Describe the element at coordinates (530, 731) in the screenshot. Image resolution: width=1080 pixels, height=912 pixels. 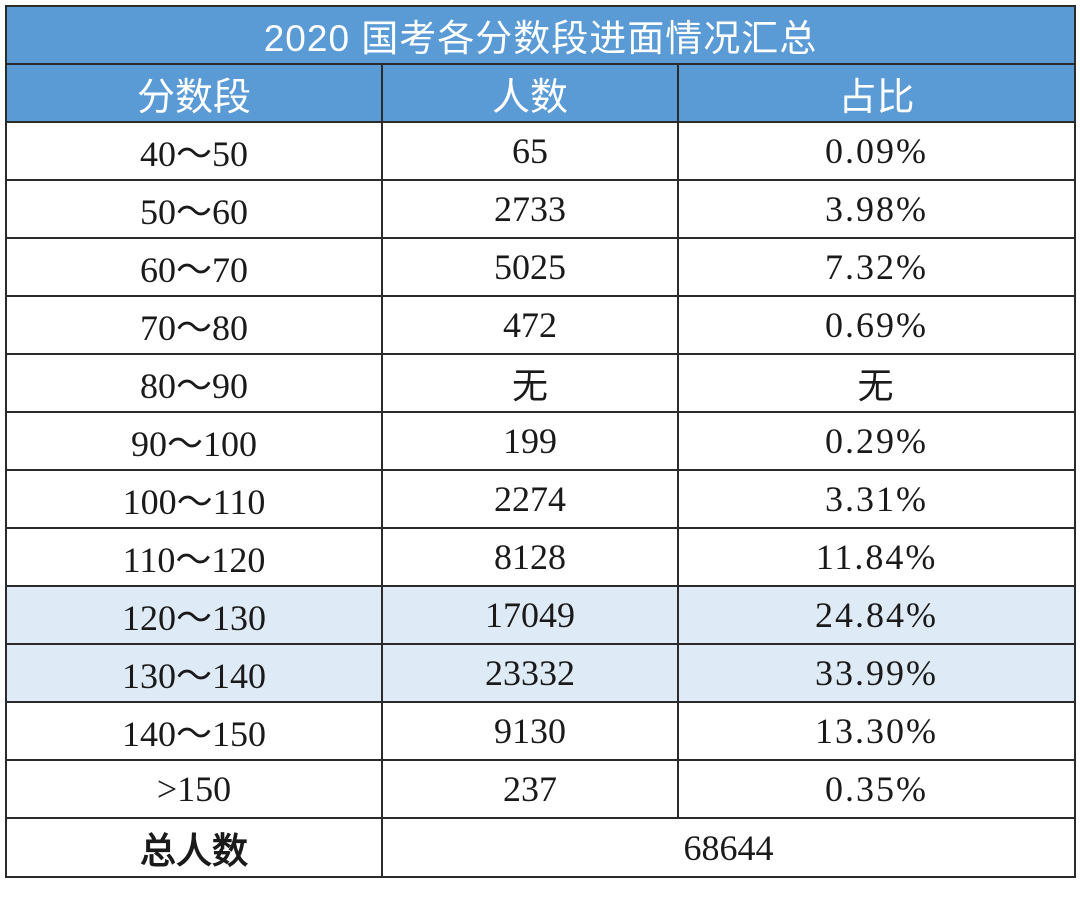
I see `cell-count: 9130` at that location.